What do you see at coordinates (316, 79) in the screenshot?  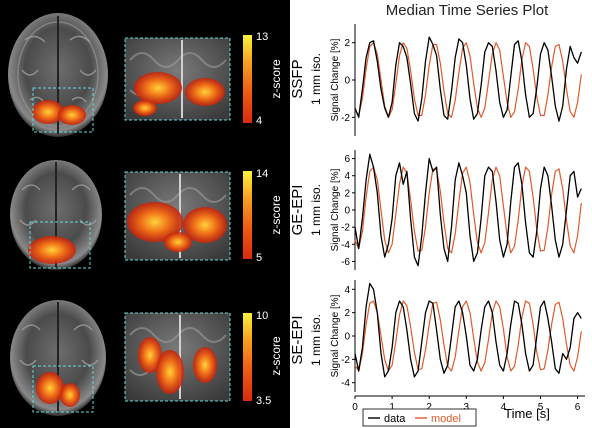 I see `resolution-label-ssfp: 1 mm iso.` at bounding box center [316, 79].